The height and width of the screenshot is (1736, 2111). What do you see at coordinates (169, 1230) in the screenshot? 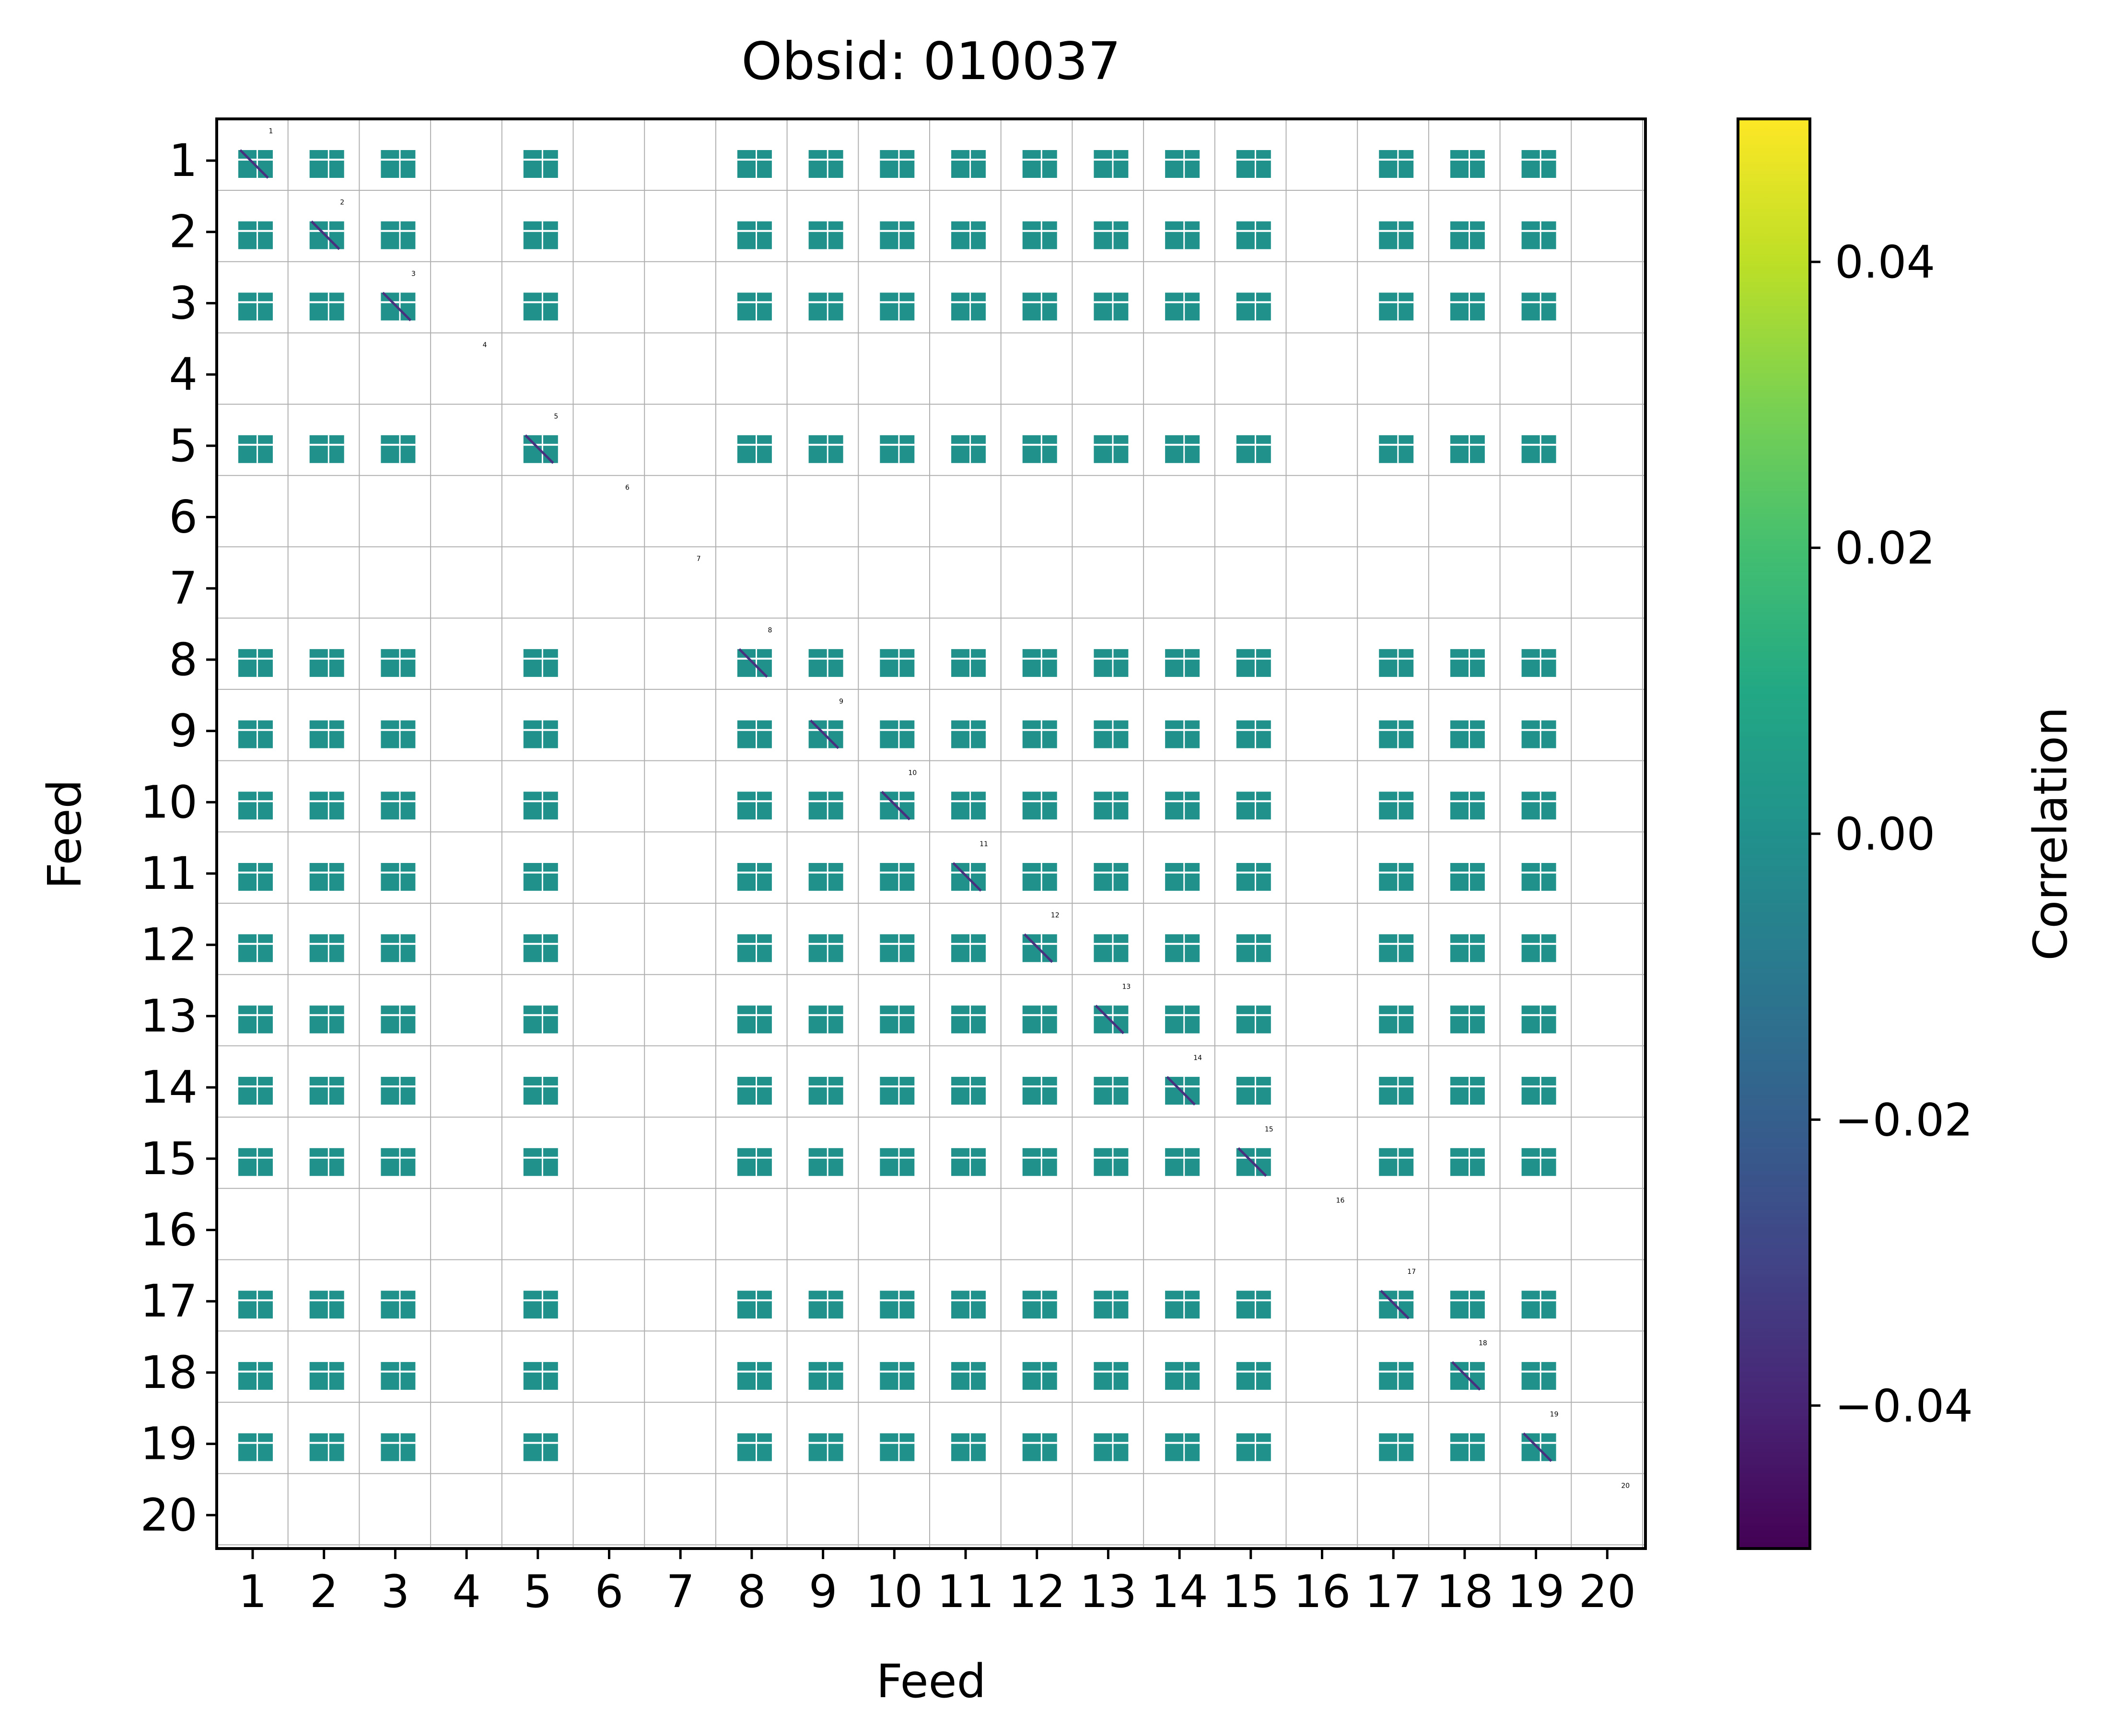
I see `y-tick-label: 16` at bounding box center [169, 1230].